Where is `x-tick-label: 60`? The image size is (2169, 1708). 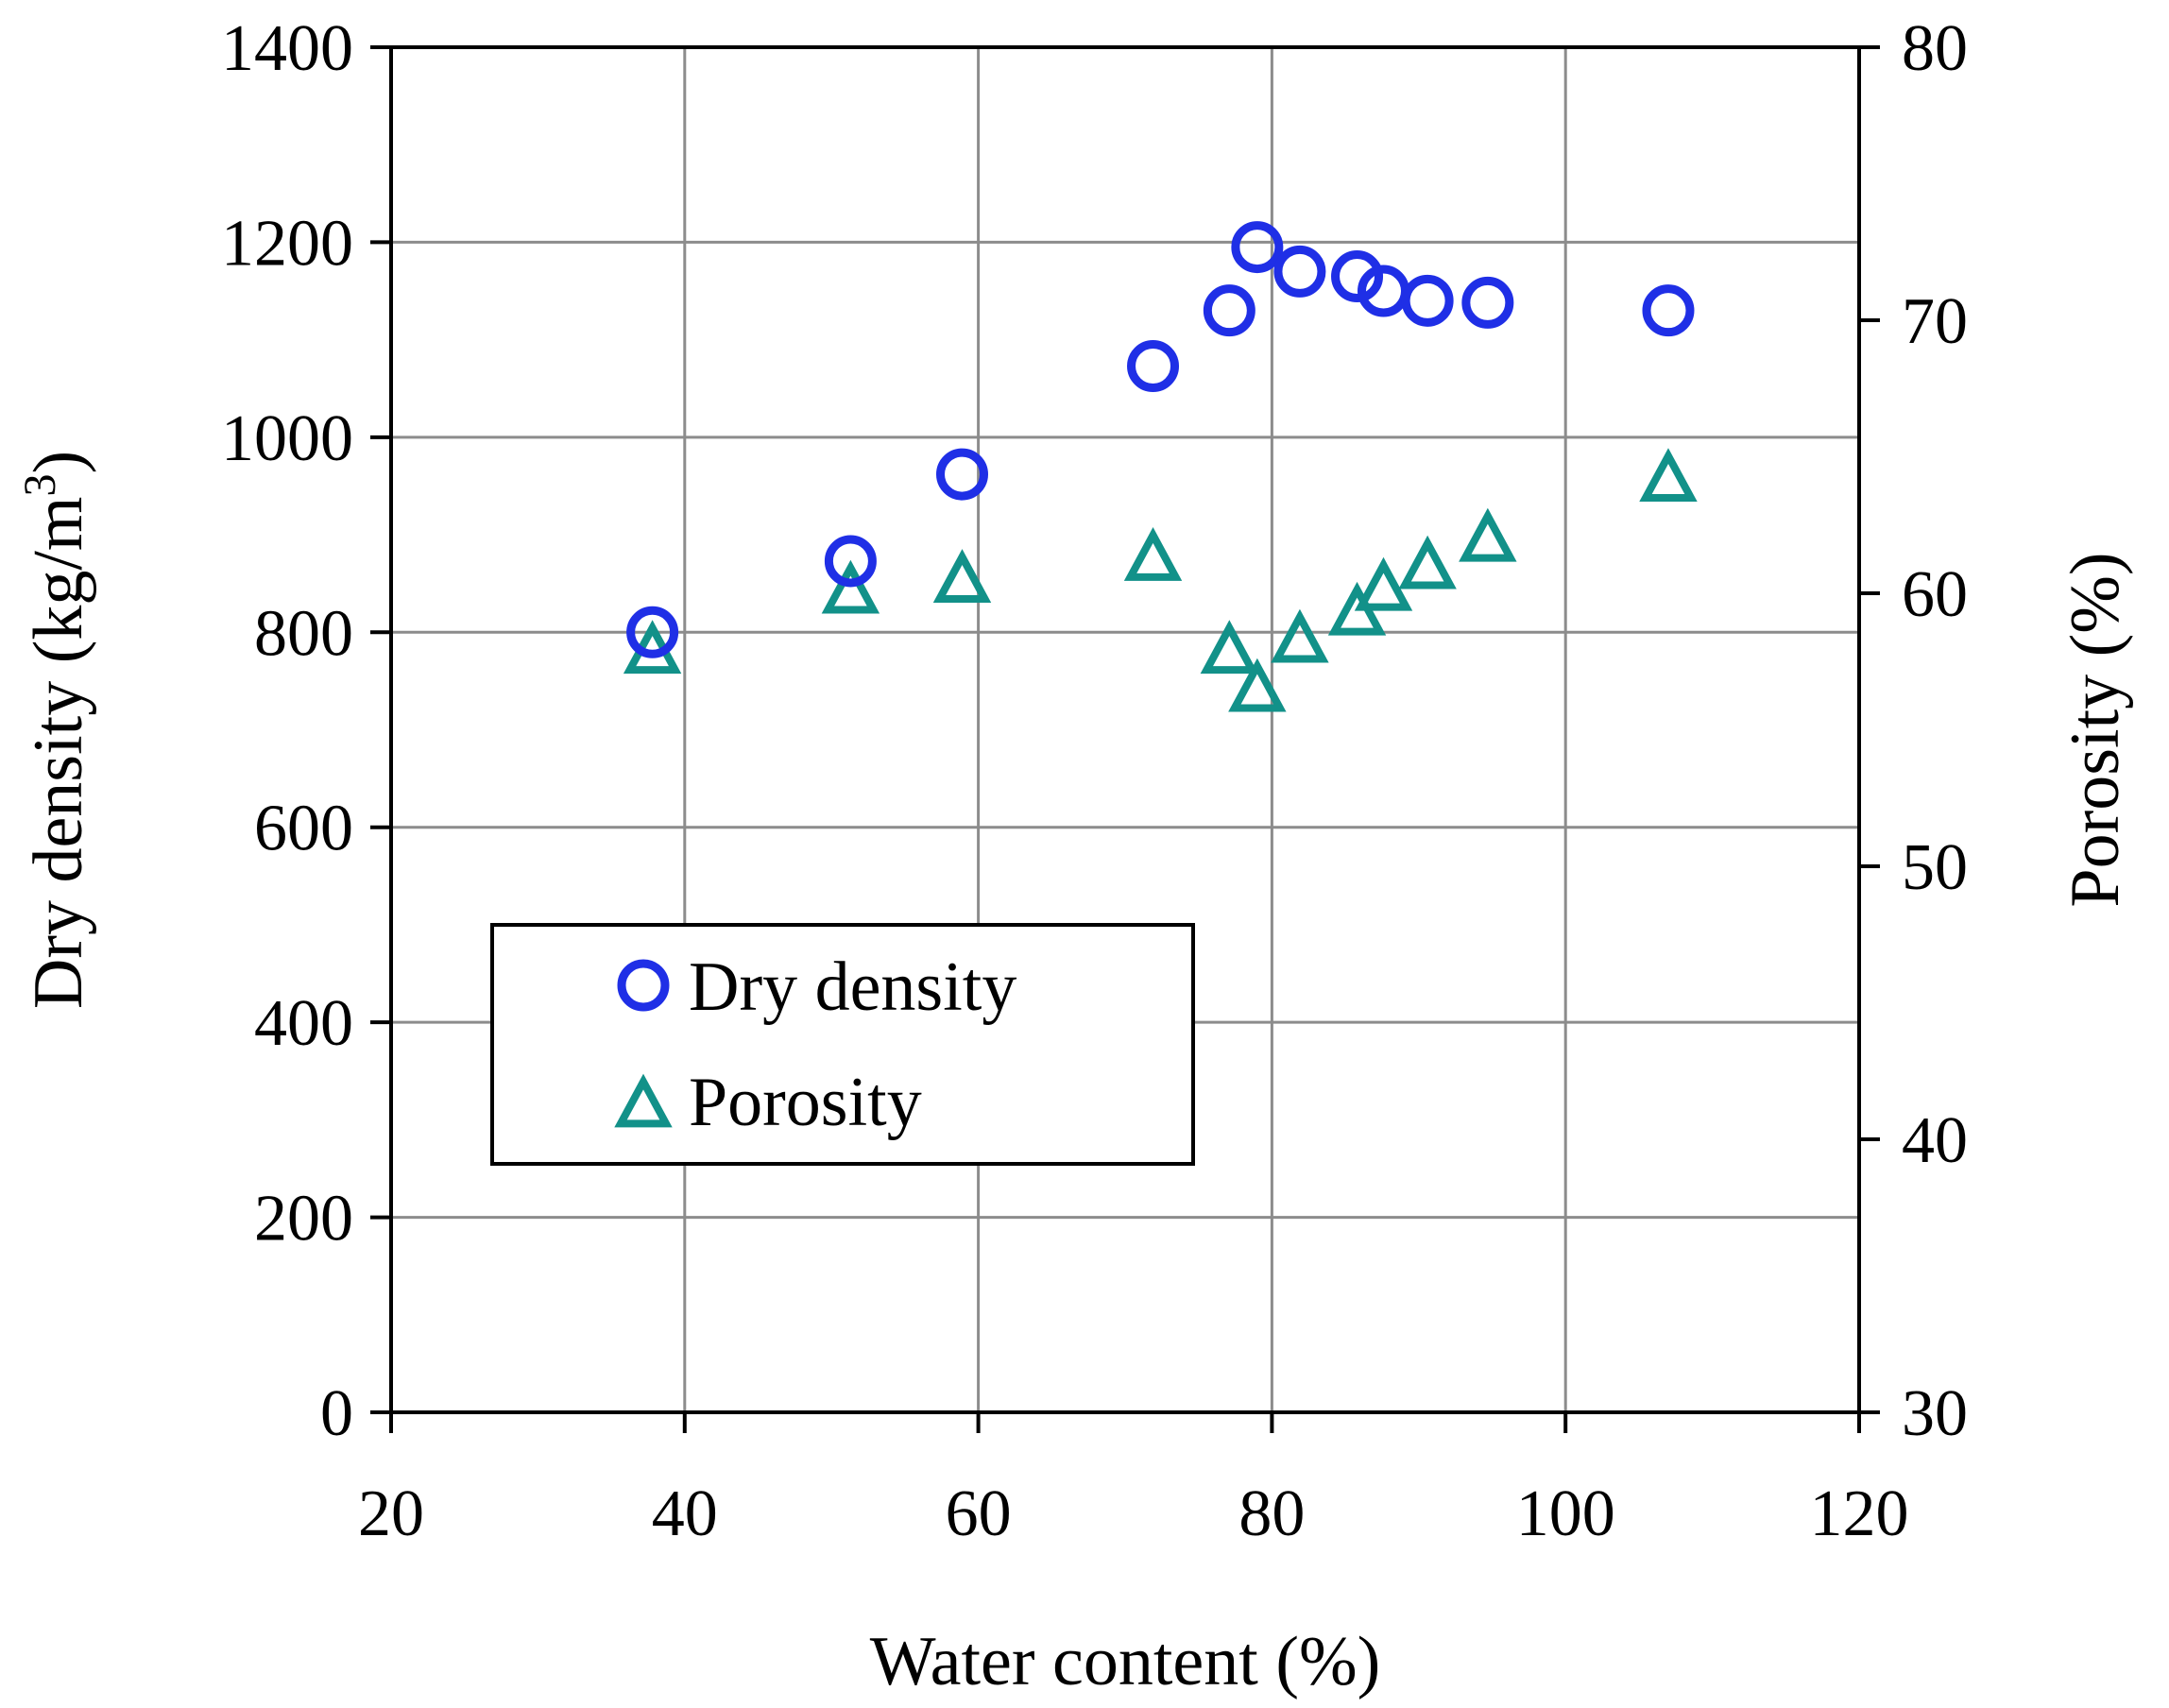 x-tick-label: 60 is located at coordinates (979, 1513).